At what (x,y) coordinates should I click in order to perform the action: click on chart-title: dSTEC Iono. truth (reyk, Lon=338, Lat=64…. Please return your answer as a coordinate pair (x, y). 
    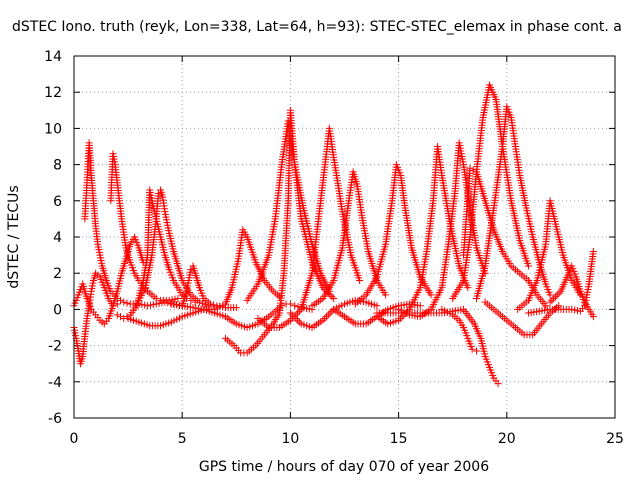
    Looking at the image, I should click on (317, 27).